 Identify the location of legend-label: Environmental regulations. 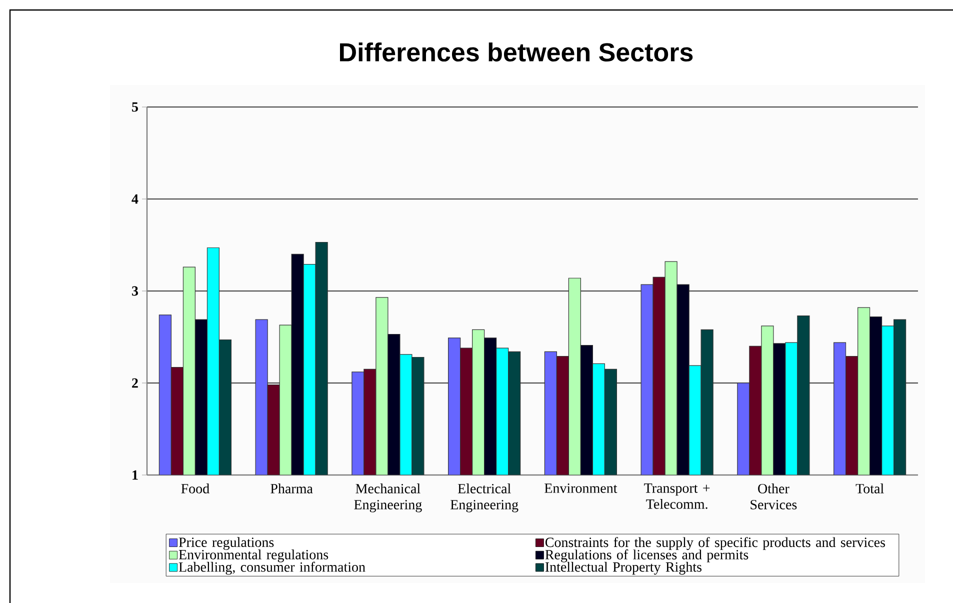
(253, 556).